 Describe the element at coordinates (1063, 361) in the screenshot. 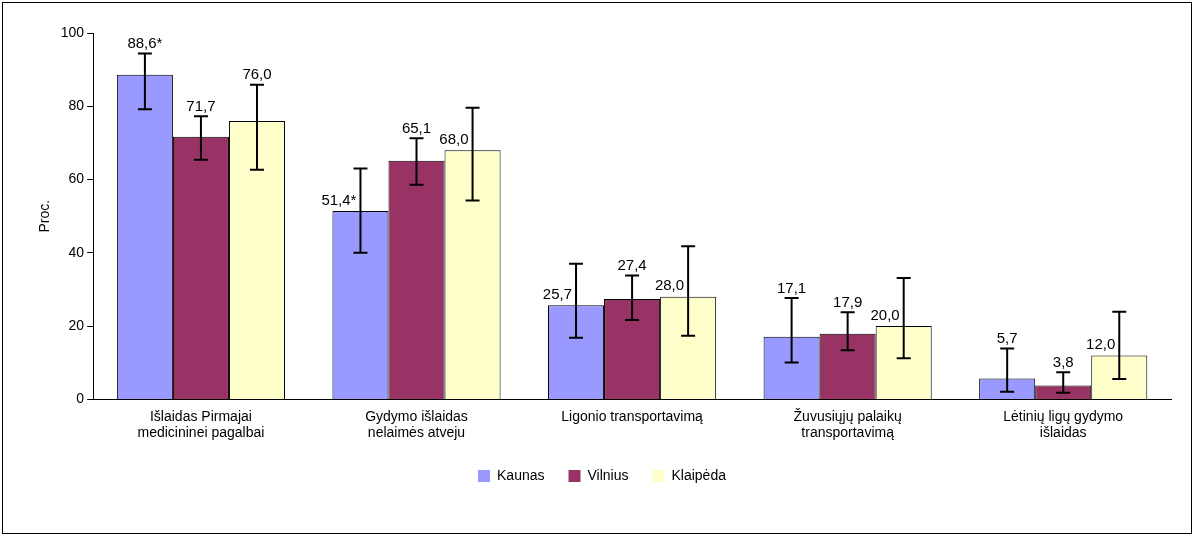

I see `data-label: 3,8` at that location.